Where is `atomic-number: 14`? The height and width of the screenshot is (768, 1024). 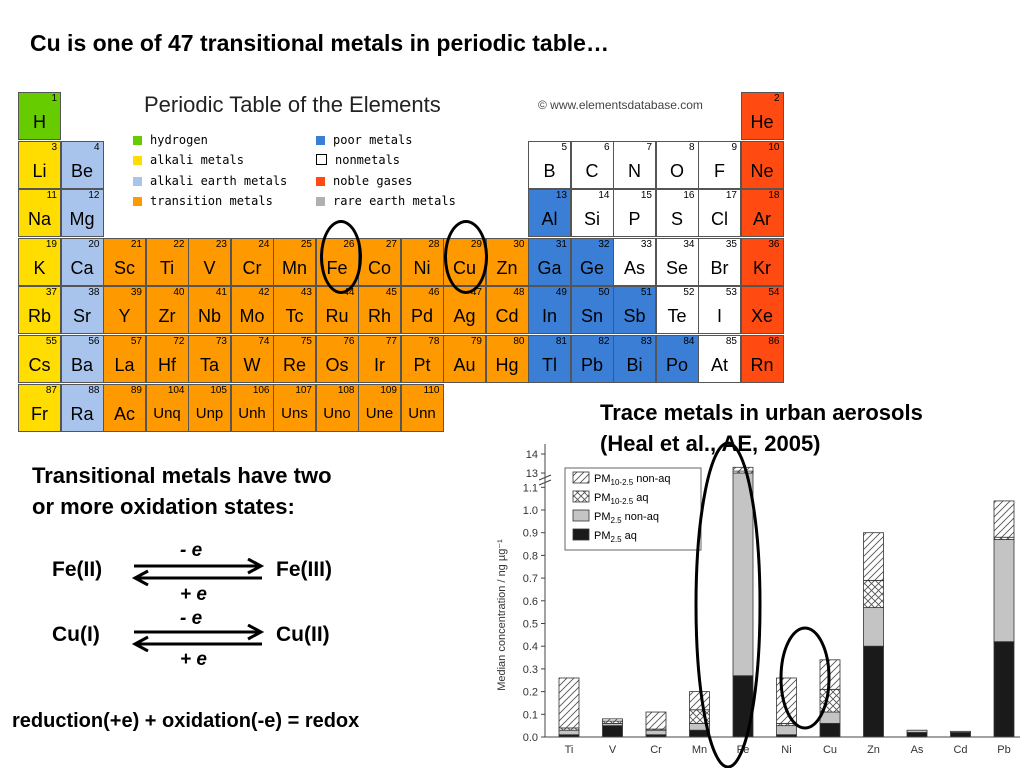
atomic-number: 14 is located at coordinates (604, 196).